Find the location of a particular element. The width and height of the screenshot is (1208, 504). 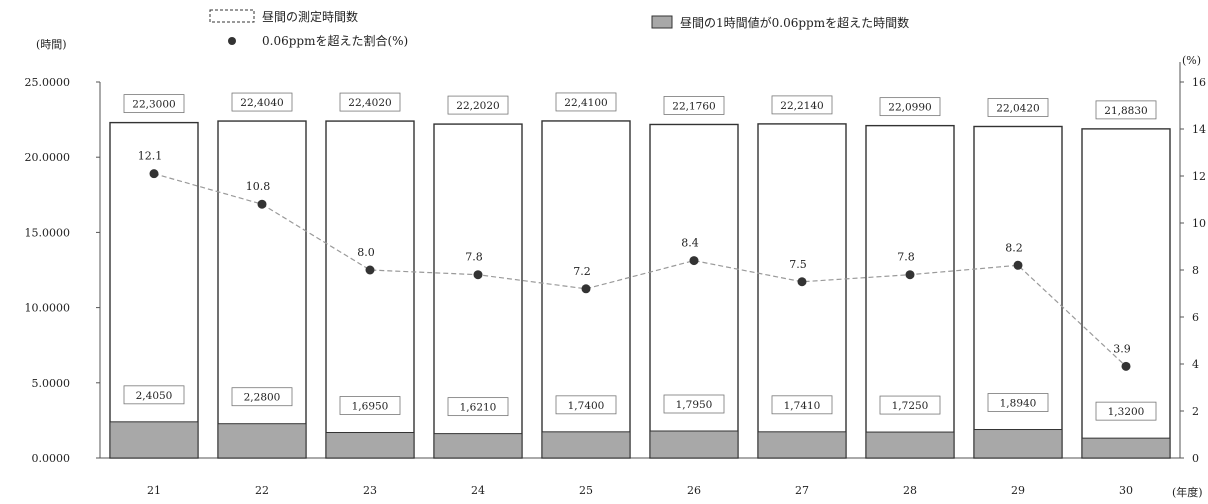

ratio-point-label: 7.5 is located at coordinates (798, 264).